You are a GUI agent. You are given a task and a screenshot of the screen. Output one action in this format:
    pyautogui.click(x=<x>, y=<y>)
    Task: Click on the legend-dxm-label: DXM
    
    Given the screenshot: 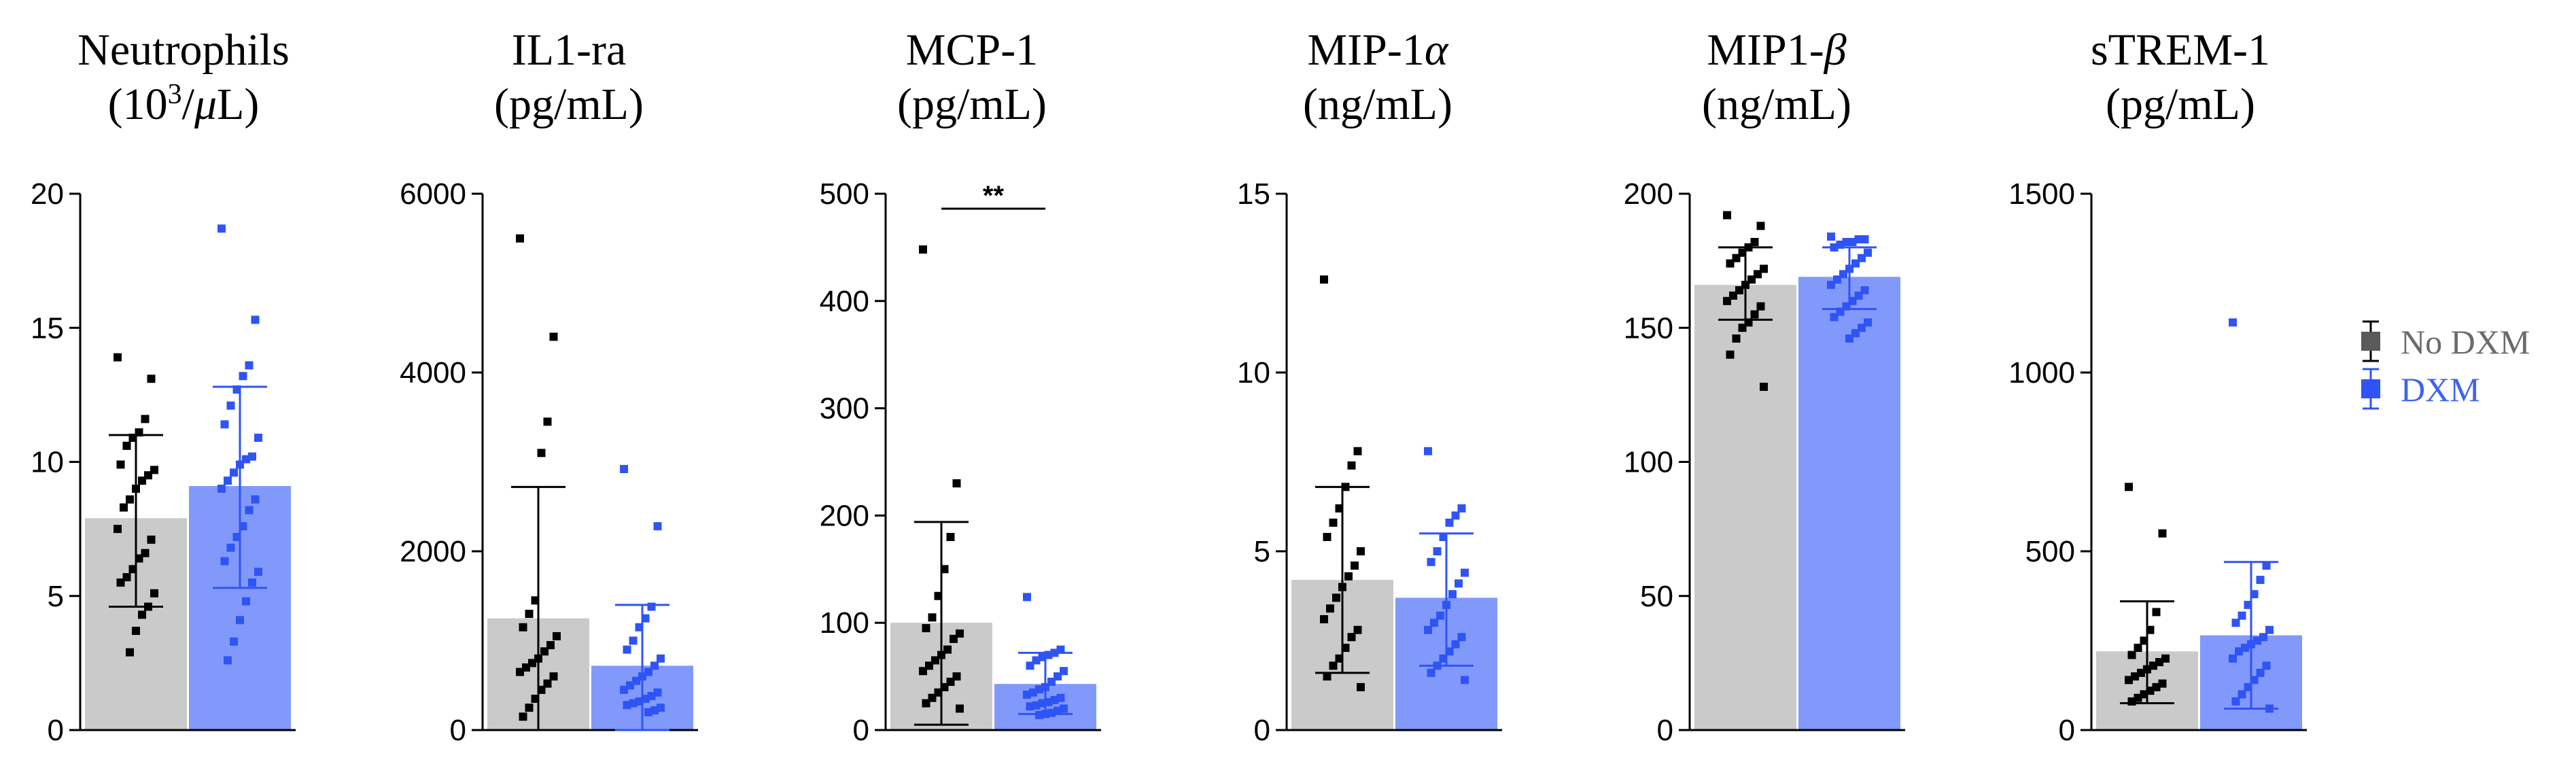 What is the action you would take?
    pyautogui.click(x=2440, y=389)
    